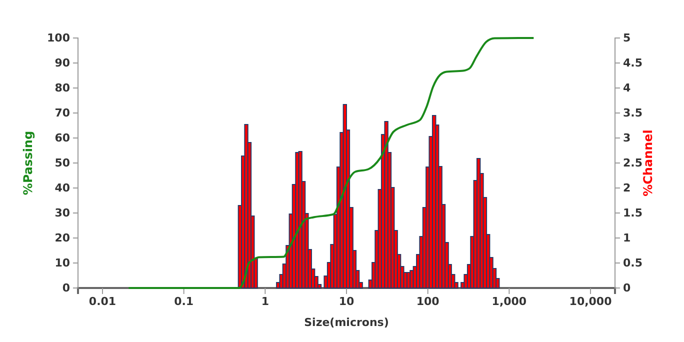 The height and width of the screenshot is (342, 684). Describe the element at coordinates (509, 301) in the screenshot. I see `x-tick-label: 1,000` at that location.